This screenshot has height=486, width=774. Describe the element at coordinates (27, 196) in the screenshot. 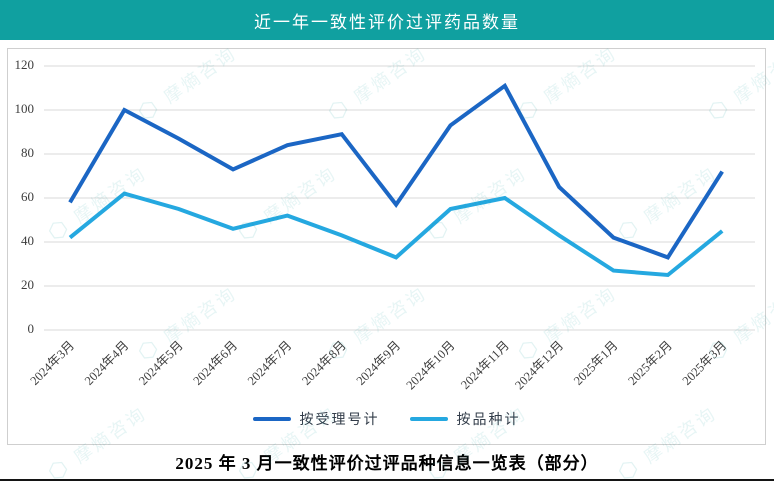

I see `y-tick-label: 60` at that location.